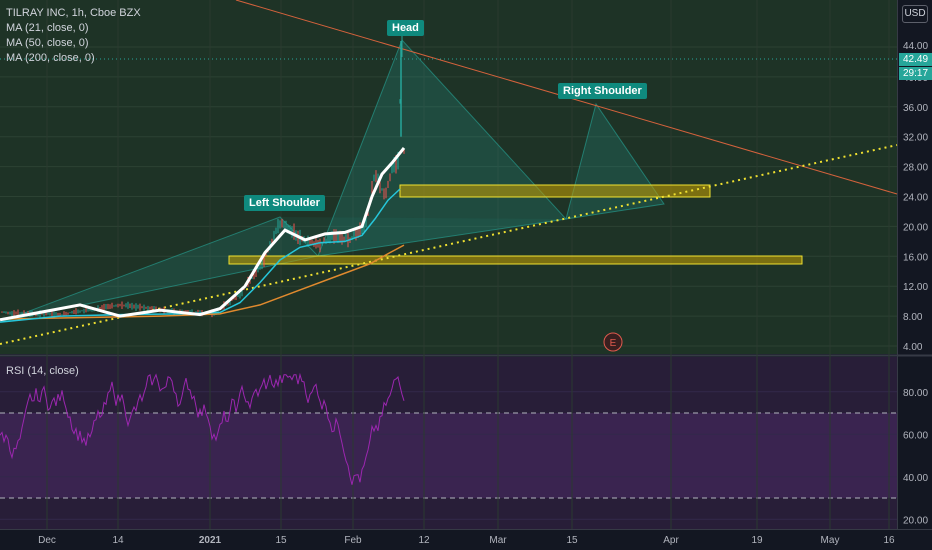  Describe the element at coordinates (915, 59) in the screenshot. I see `last-price-badge: 42.49` at that location.